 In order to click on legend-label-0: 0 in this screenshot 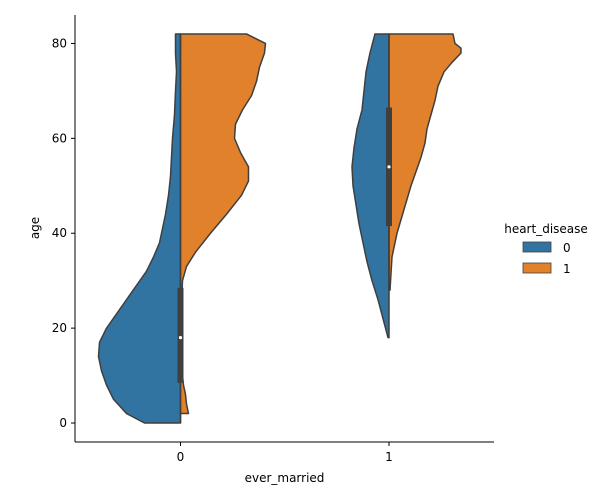, I will do `click(567, 248)`.